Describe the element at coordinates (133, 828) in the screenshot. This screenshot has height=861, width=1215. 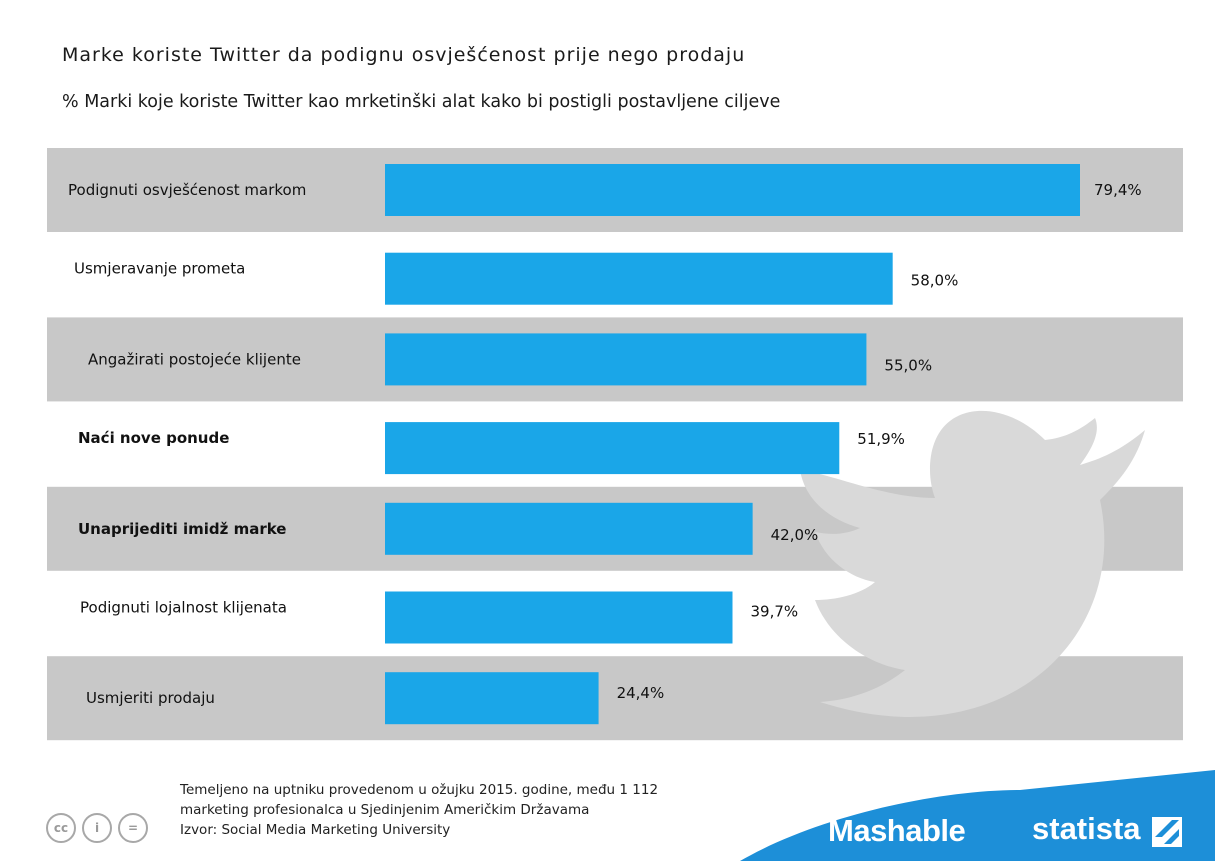
I see `nd-icon: =` at that location.